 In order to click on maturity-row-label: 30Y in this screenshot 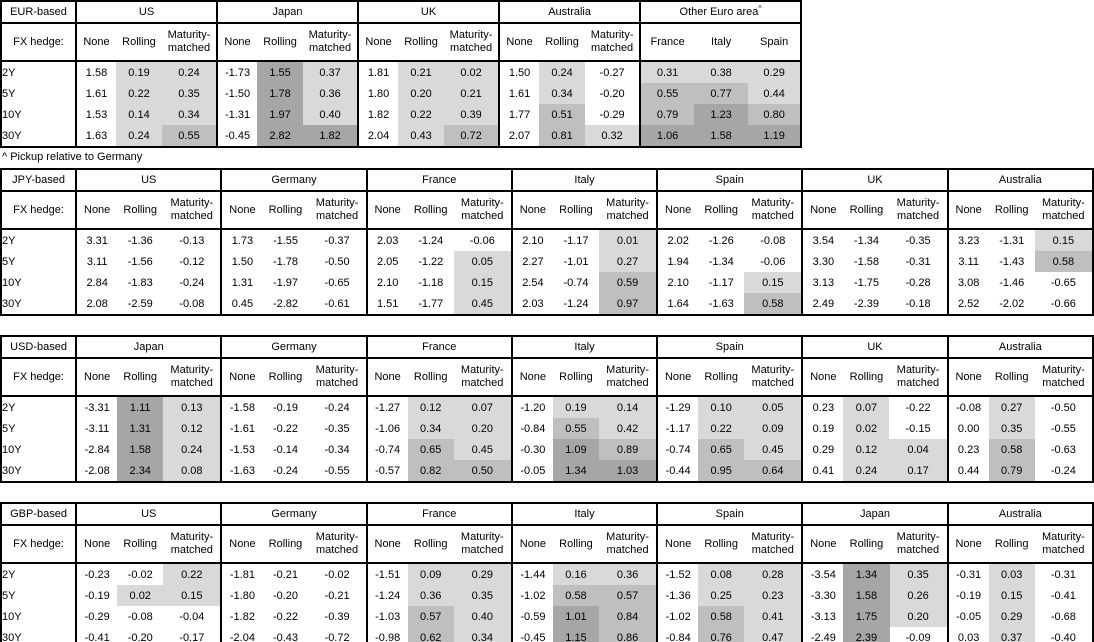, I will do `click(12, 135)`.